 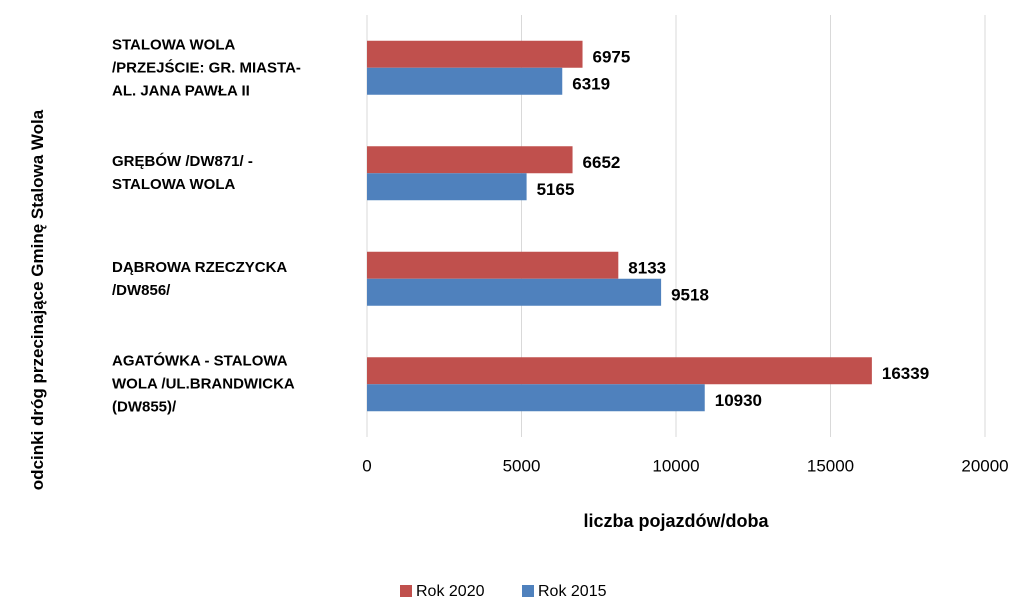 What do you see at coordinates (556, 189) in the screenshot?
I see `data-label: 5165` at bounding box center [556, 189].